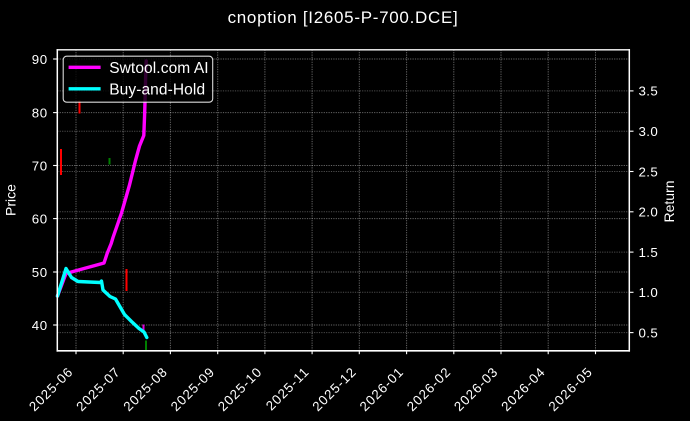 This screenshot has width=690, height=421. I want to click on svg-text: 2.5, so click(649, 171).